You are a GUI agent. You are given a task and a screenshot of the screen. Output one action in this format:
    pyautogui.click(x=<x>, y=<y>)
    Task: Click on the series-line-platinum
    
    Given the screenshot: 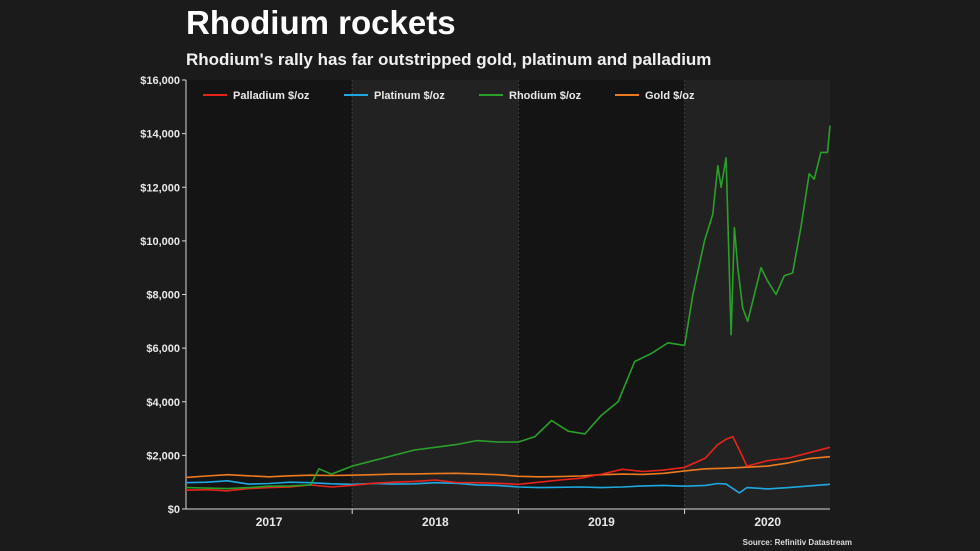 What is the action you would take?
    pyautogui.click(x=508, y=487)
    